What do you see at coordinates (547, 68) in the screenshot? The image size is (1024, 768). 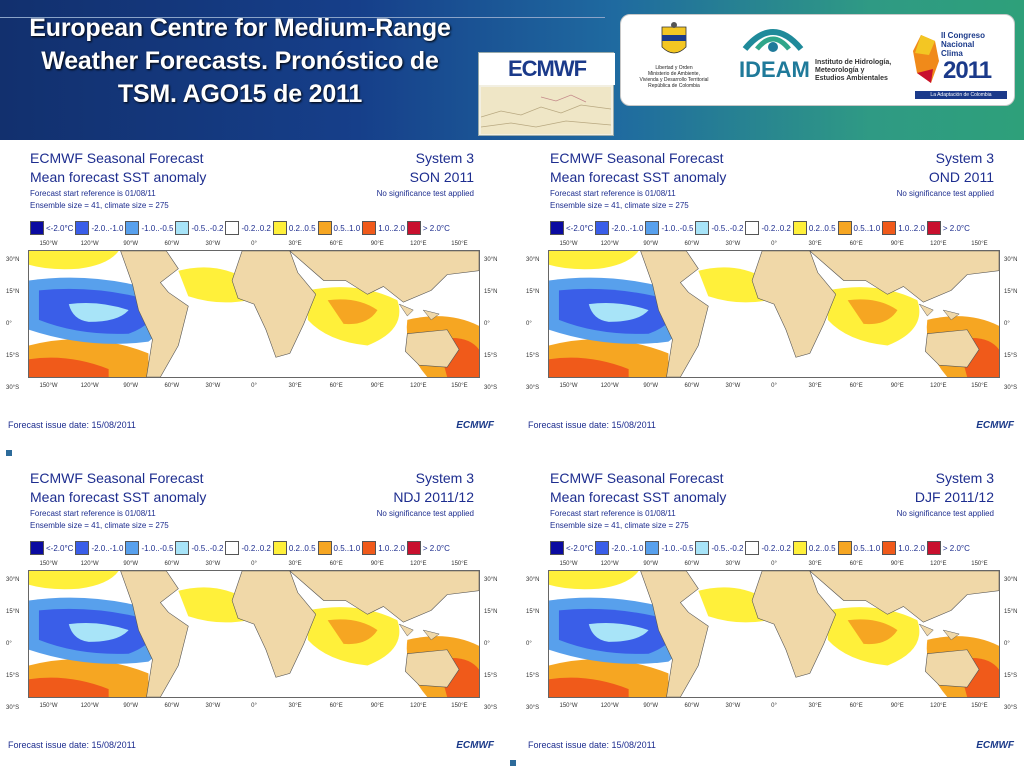 I see `ecmwf-logo: ECMWF` at bounding box center [547, 68].